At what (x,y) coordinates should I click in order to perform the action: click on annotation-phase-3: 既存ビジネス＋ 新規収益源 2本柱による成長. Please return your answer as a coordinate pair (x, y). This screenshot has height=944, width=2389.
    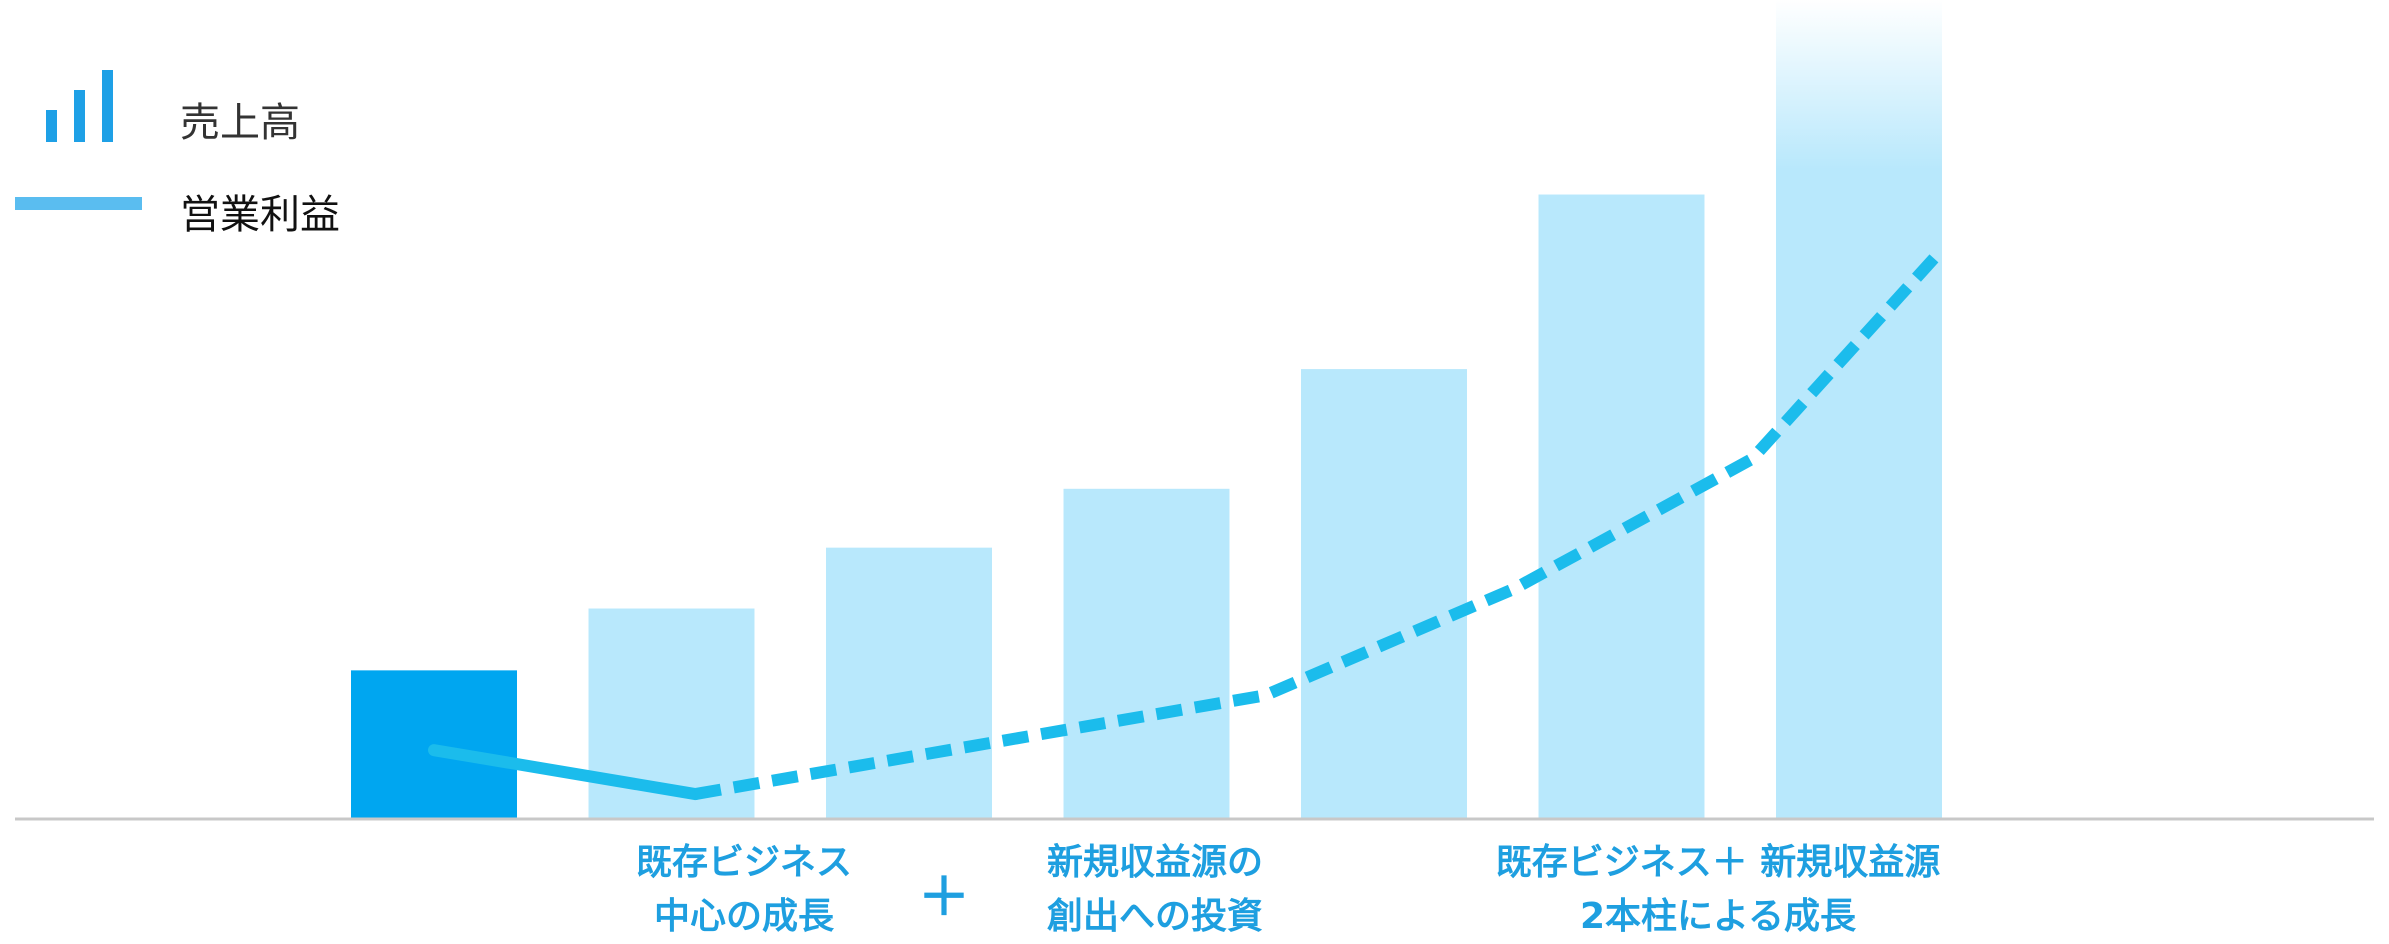
    Looking at the image, I should click on (1718, 890).